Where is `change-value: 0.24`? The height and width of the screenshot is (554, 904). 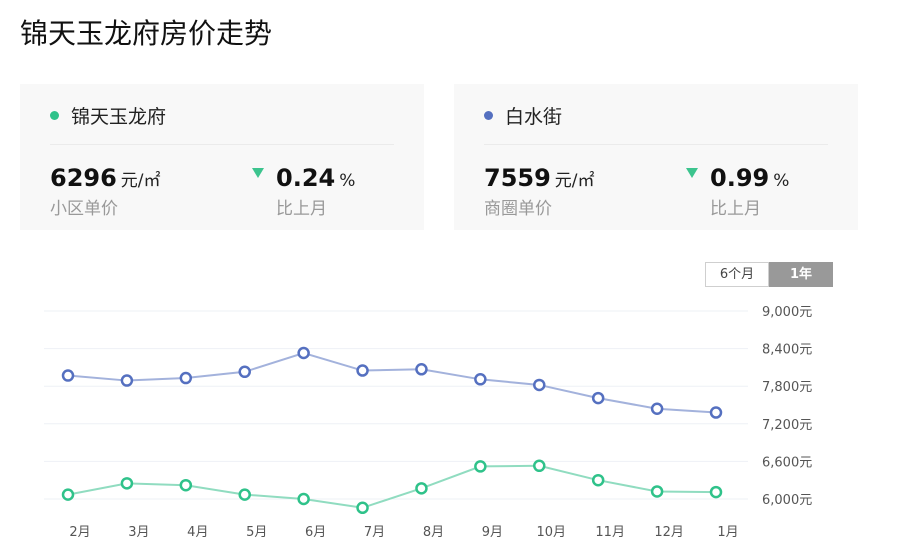 change-value: 0.24 is located at coordinates (306, 178).